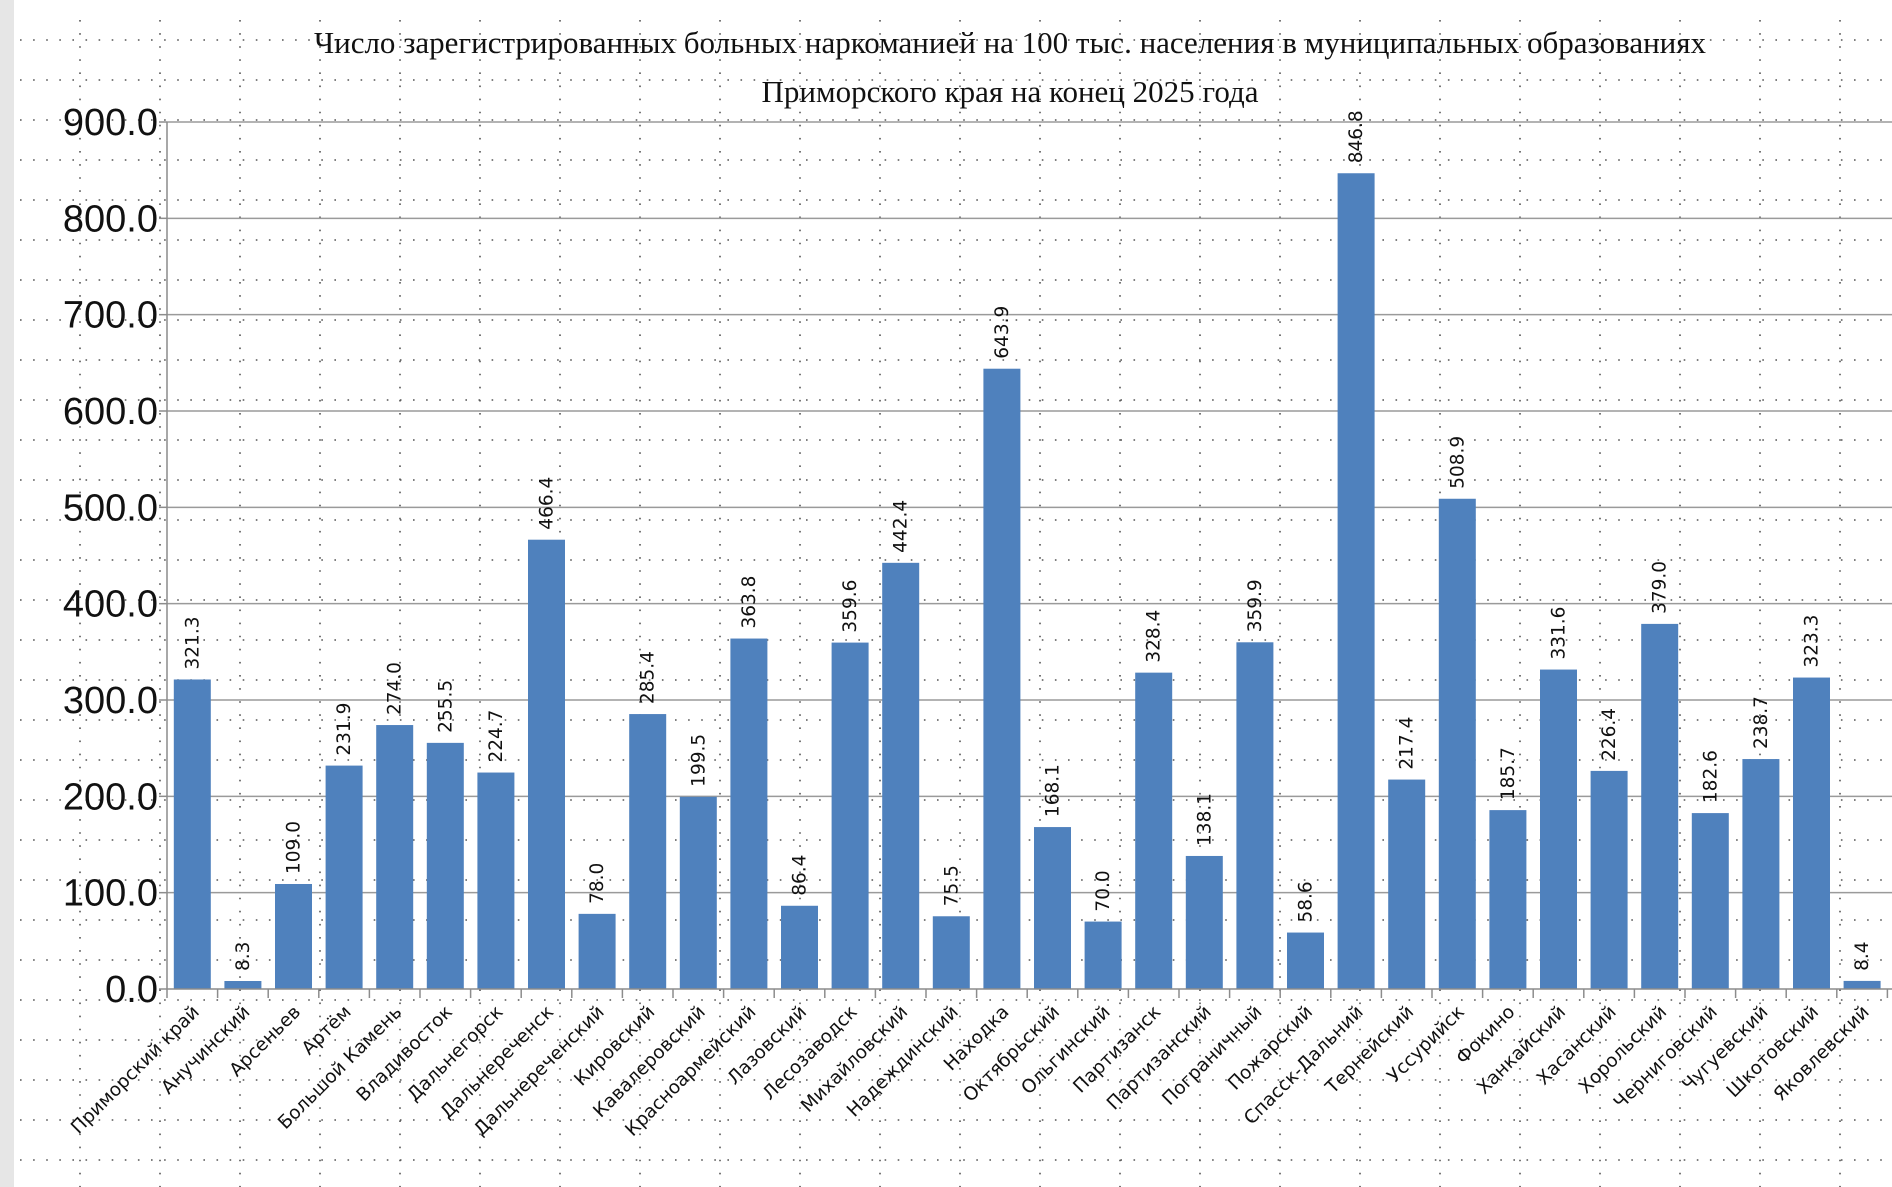  Describe the element at coordinates (547, 503) in the screenshot. I see `data-label: 466.4` at that location.